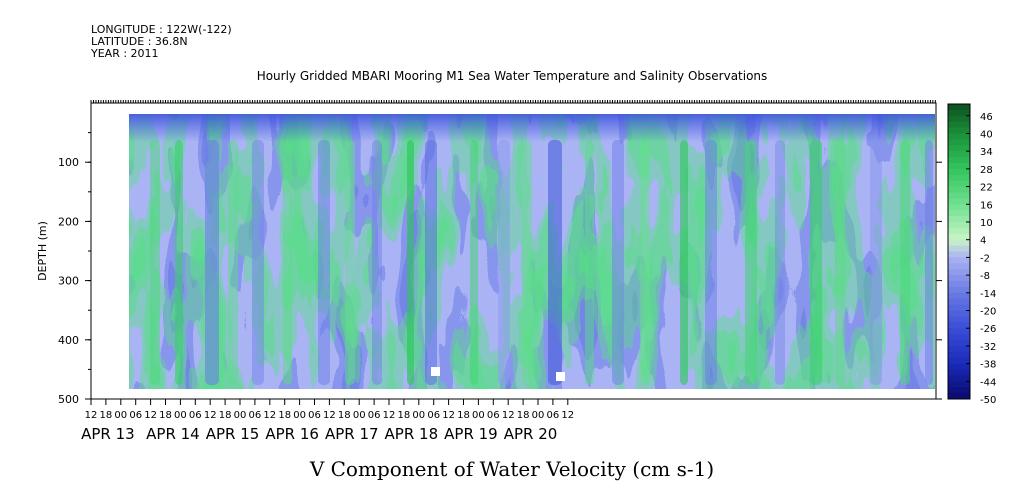 The width and height of the screenshot is (1009, 504). I want to click on longitude-label: LONGITUDE : 122W(-122), so click(161, 29).